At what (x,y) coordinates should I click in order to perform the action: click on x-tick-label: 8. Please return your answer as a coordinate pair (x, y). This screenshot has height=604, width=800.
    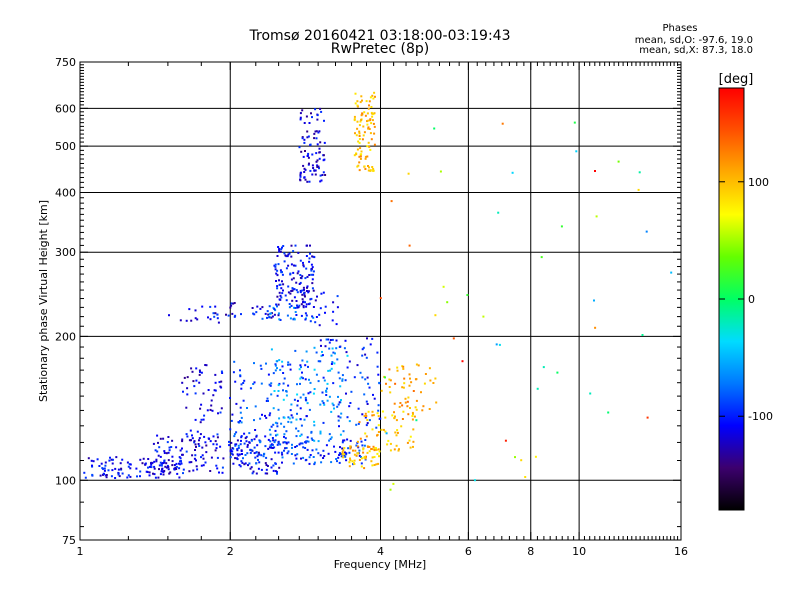
    Looking at the image, I should click on (530, 551).